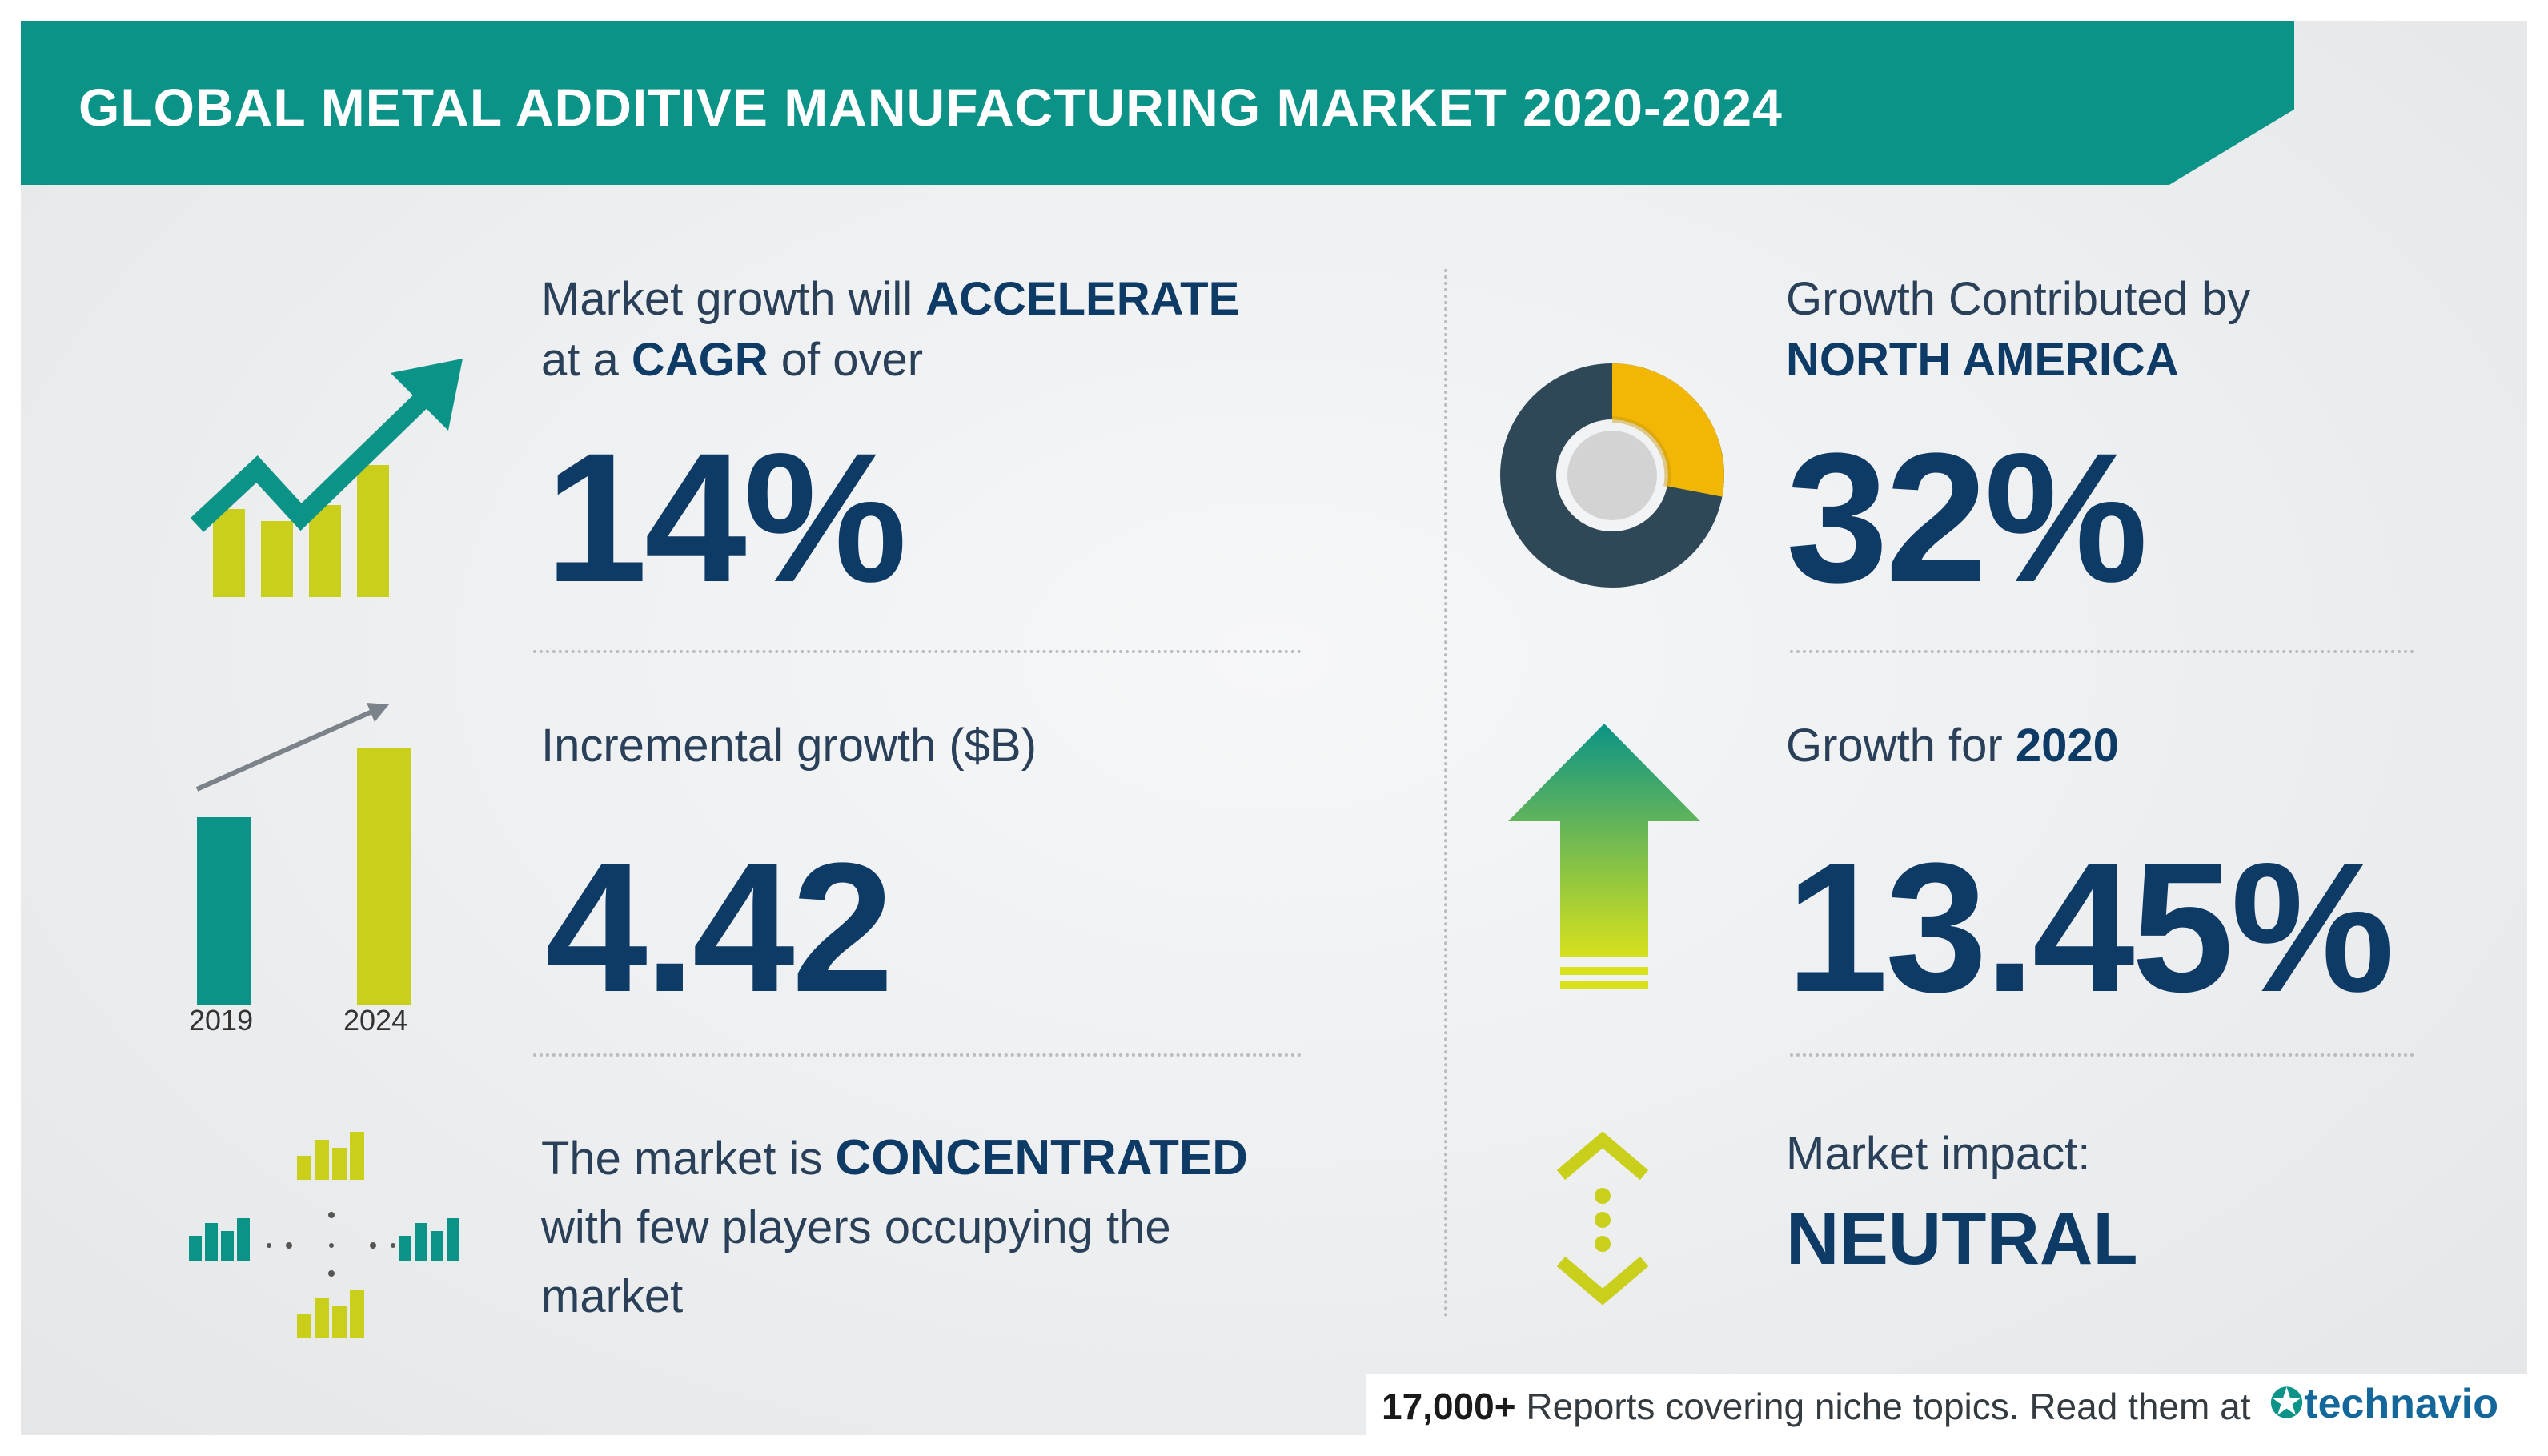  What do you see at coordinates (1449, 1406) in the screenshot?
I see `footer-report-count: 17,000+` at bounding box center [1449, 1406].